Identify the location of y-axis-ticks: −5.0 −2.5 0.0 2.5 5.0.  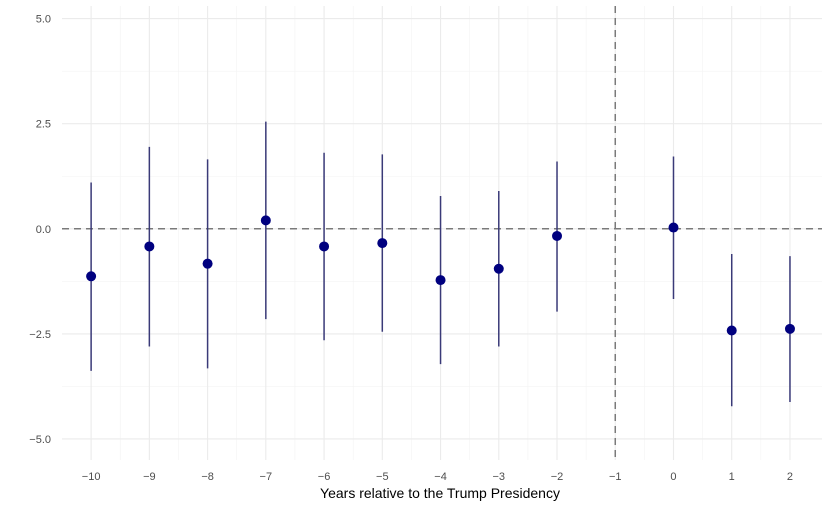
(40, 230).